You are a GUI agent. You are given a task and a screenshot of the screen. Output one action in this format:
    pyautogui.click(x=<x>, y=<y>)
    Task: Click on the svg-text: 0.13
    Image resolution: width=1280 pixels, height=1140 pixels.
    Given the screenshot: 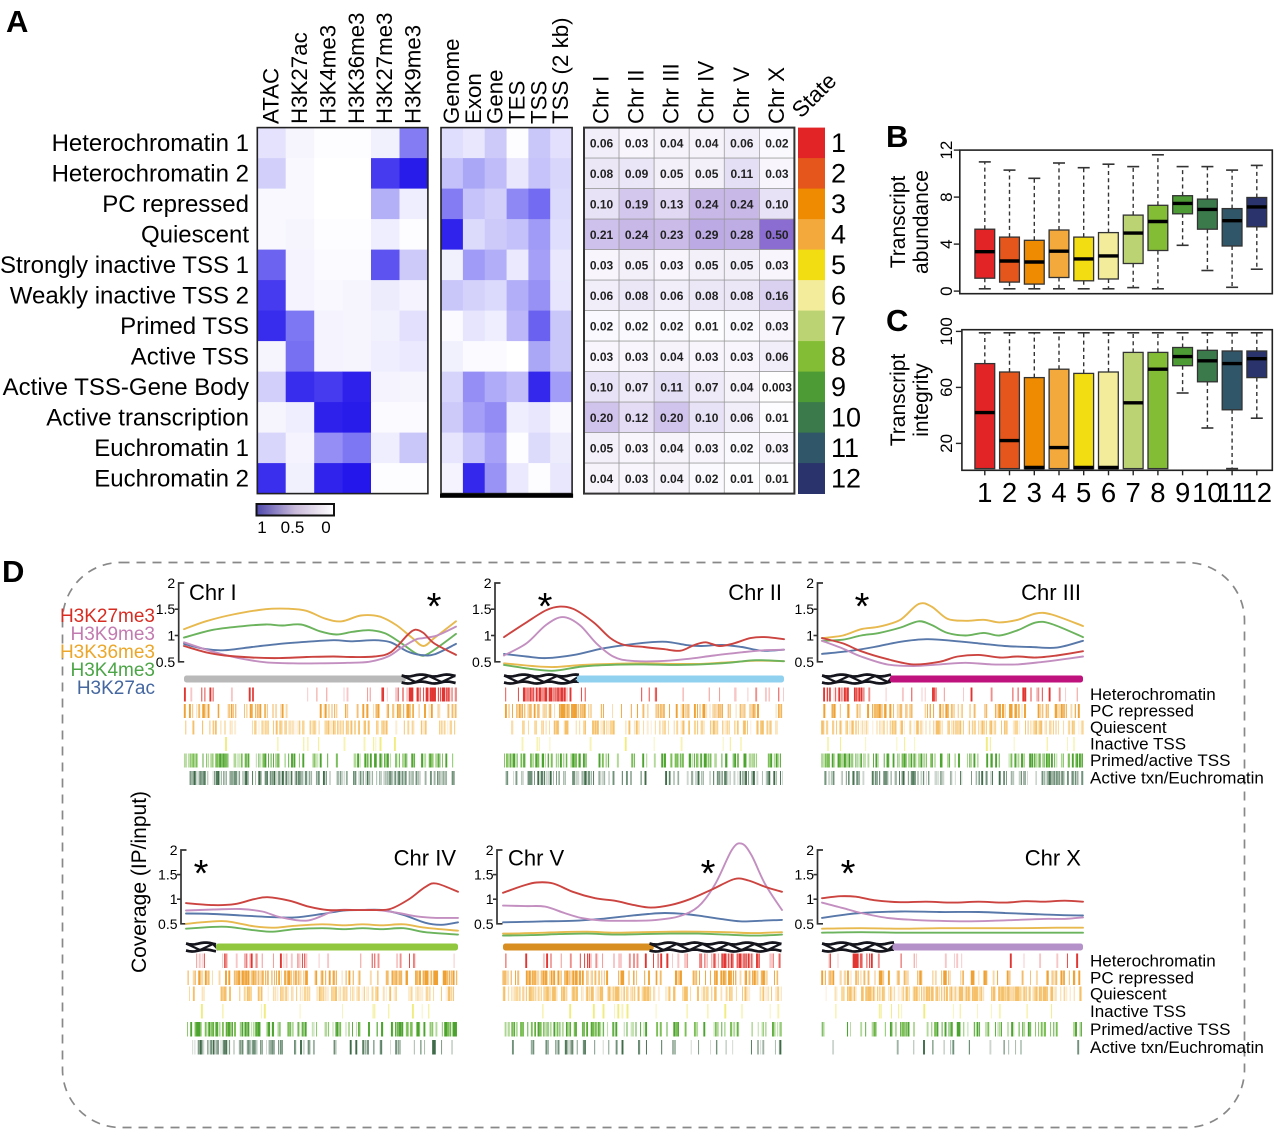 What is the action you would take?
    pyautogui.click(x=672, y=204)
    